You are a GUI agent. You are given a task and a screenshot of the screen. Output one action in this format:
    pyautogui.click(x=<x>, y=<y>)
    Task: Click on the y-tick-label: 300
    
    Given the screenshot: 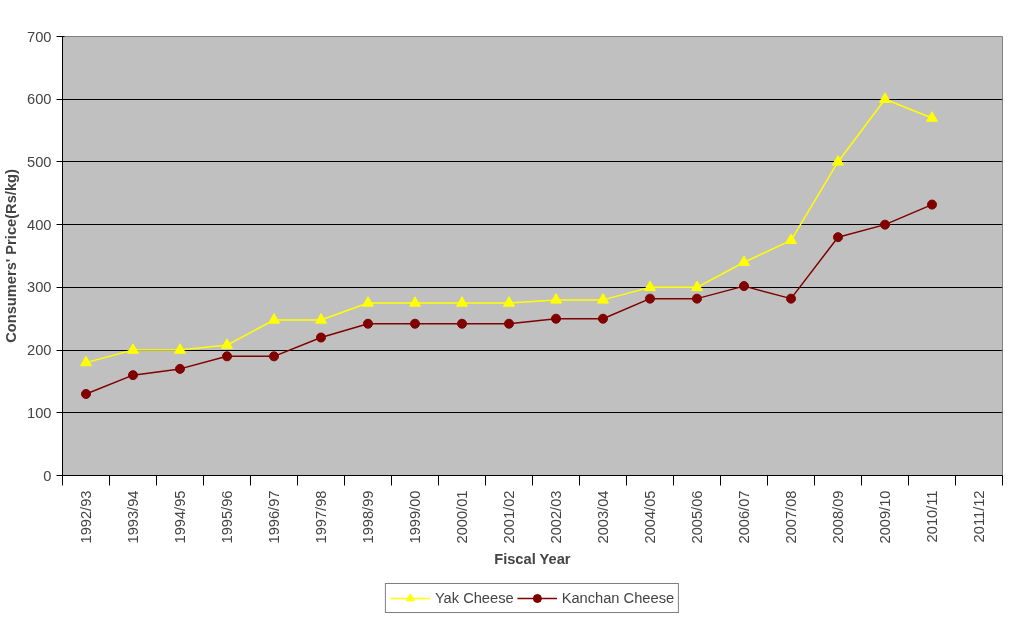 What is the action you would take?
    pyautogui.click(x=39, y=287)
    